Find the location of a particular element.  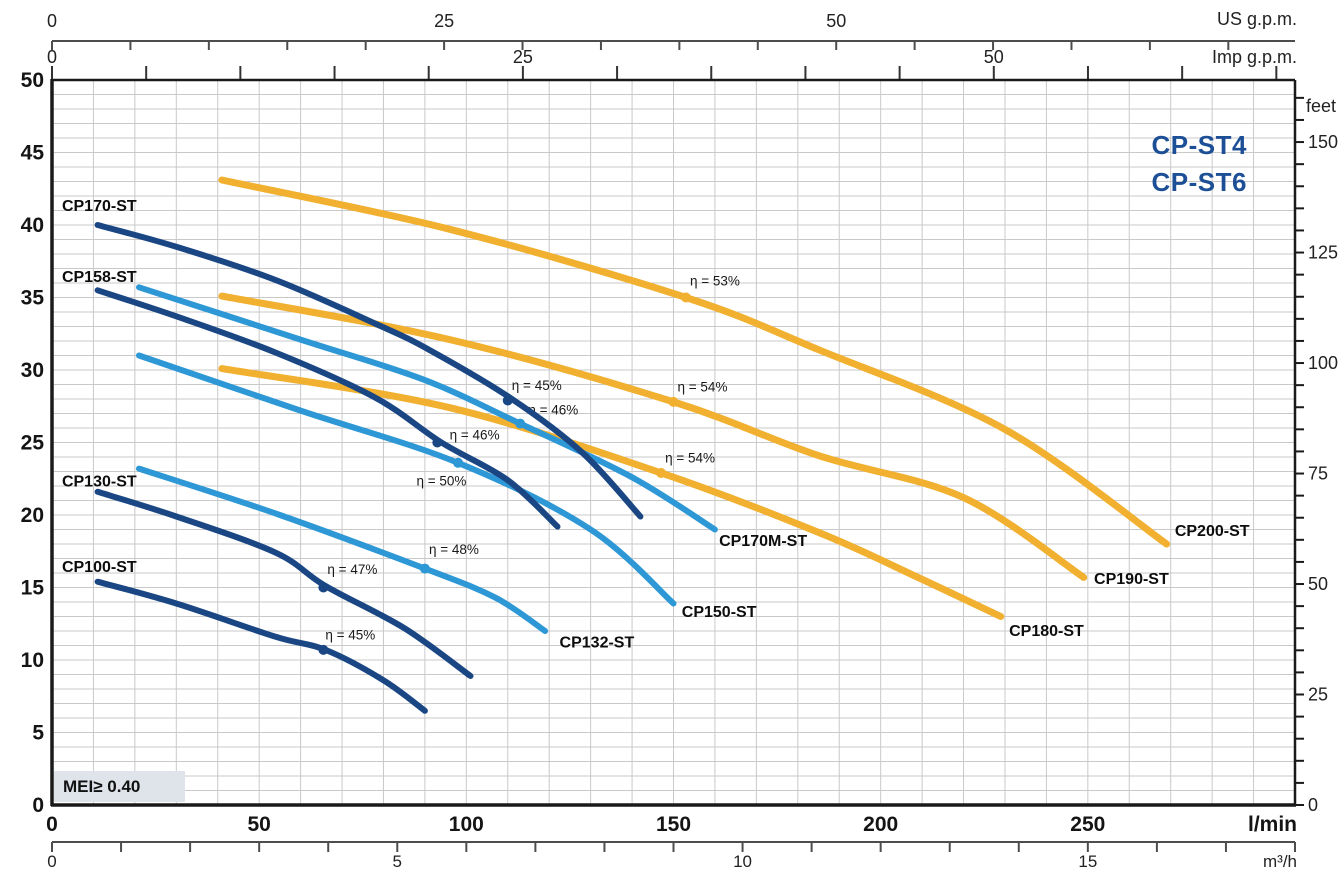

series-CP132-ST: η = 48% CP132-ST is located at coordinates (385, 558).